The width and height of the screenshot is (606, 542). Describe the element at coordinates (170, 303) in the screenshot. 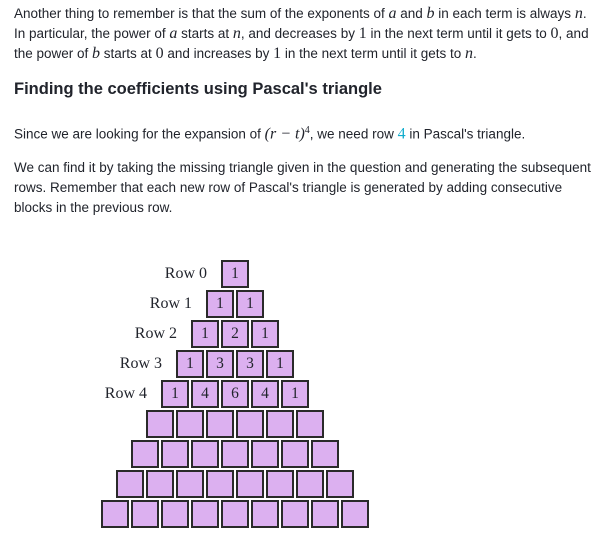

I see `row-label: Row 1` at that location.